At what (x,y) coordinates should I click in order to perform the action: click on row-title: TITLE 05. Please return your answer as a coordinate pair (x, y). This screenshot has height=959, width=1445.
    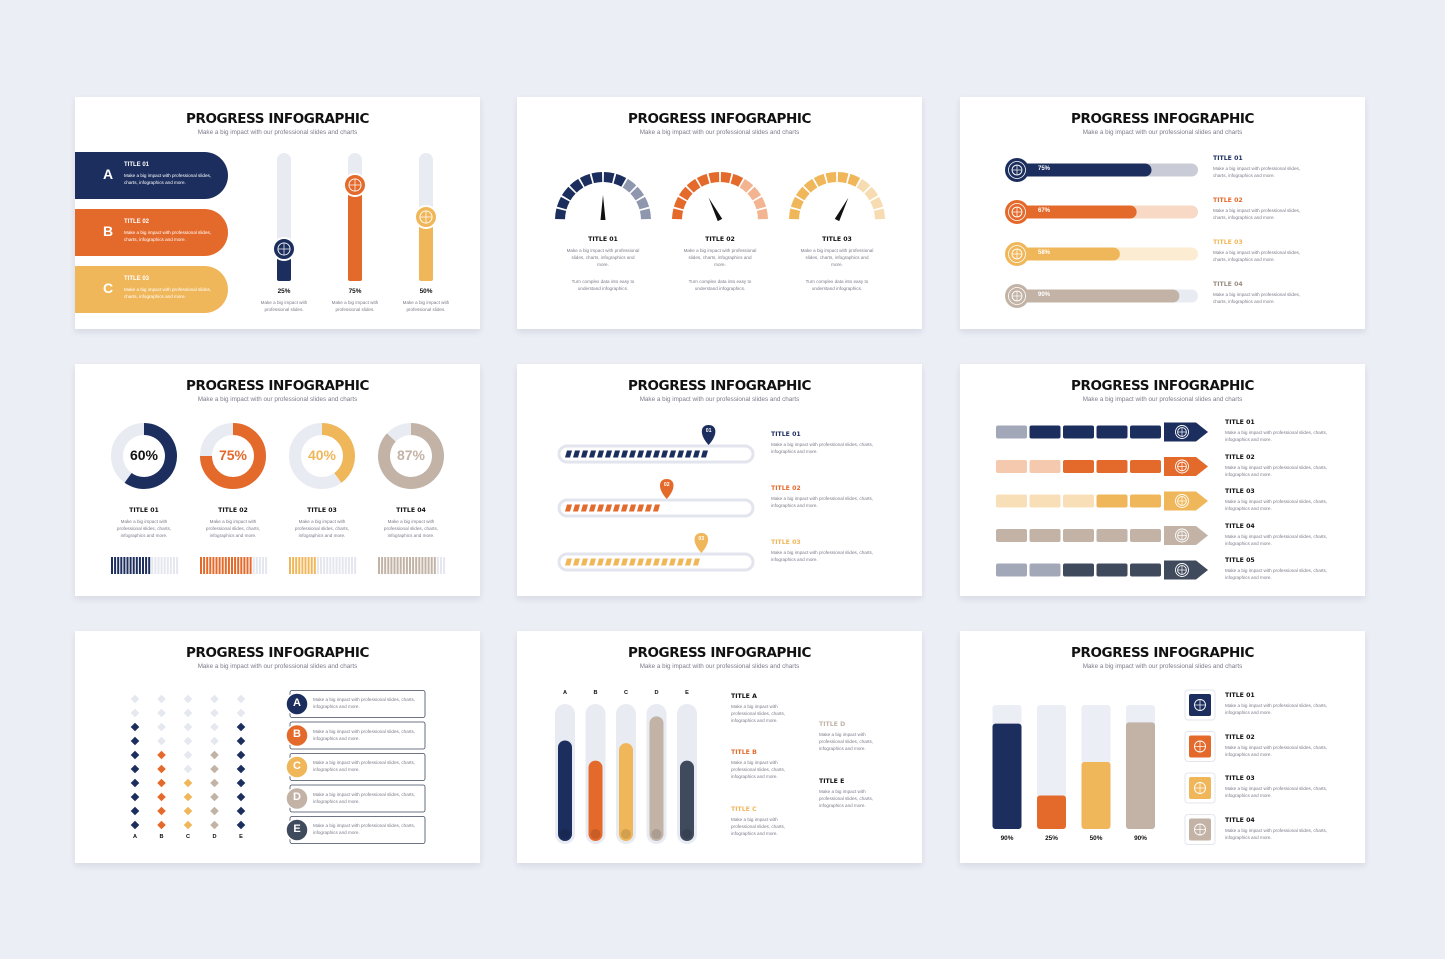
    Looking at the image, I should click on (1240, 560).